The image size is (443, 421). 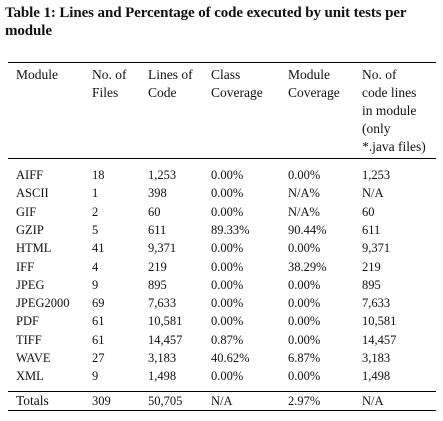 I want to click on cell-module-coverage: 6.87%, so click(x=304, y=358).